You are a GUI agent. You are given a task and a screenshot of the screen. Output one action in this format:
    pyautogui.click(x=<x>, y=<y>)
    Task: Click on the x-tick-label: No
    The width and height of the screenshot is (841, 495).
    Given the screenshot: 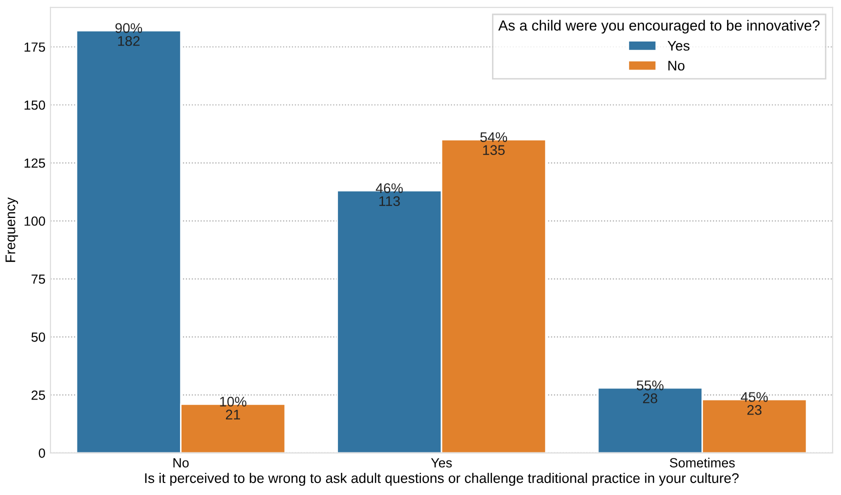 What is the action you would take?
    pyautogui.click(x=181, y=463)
    